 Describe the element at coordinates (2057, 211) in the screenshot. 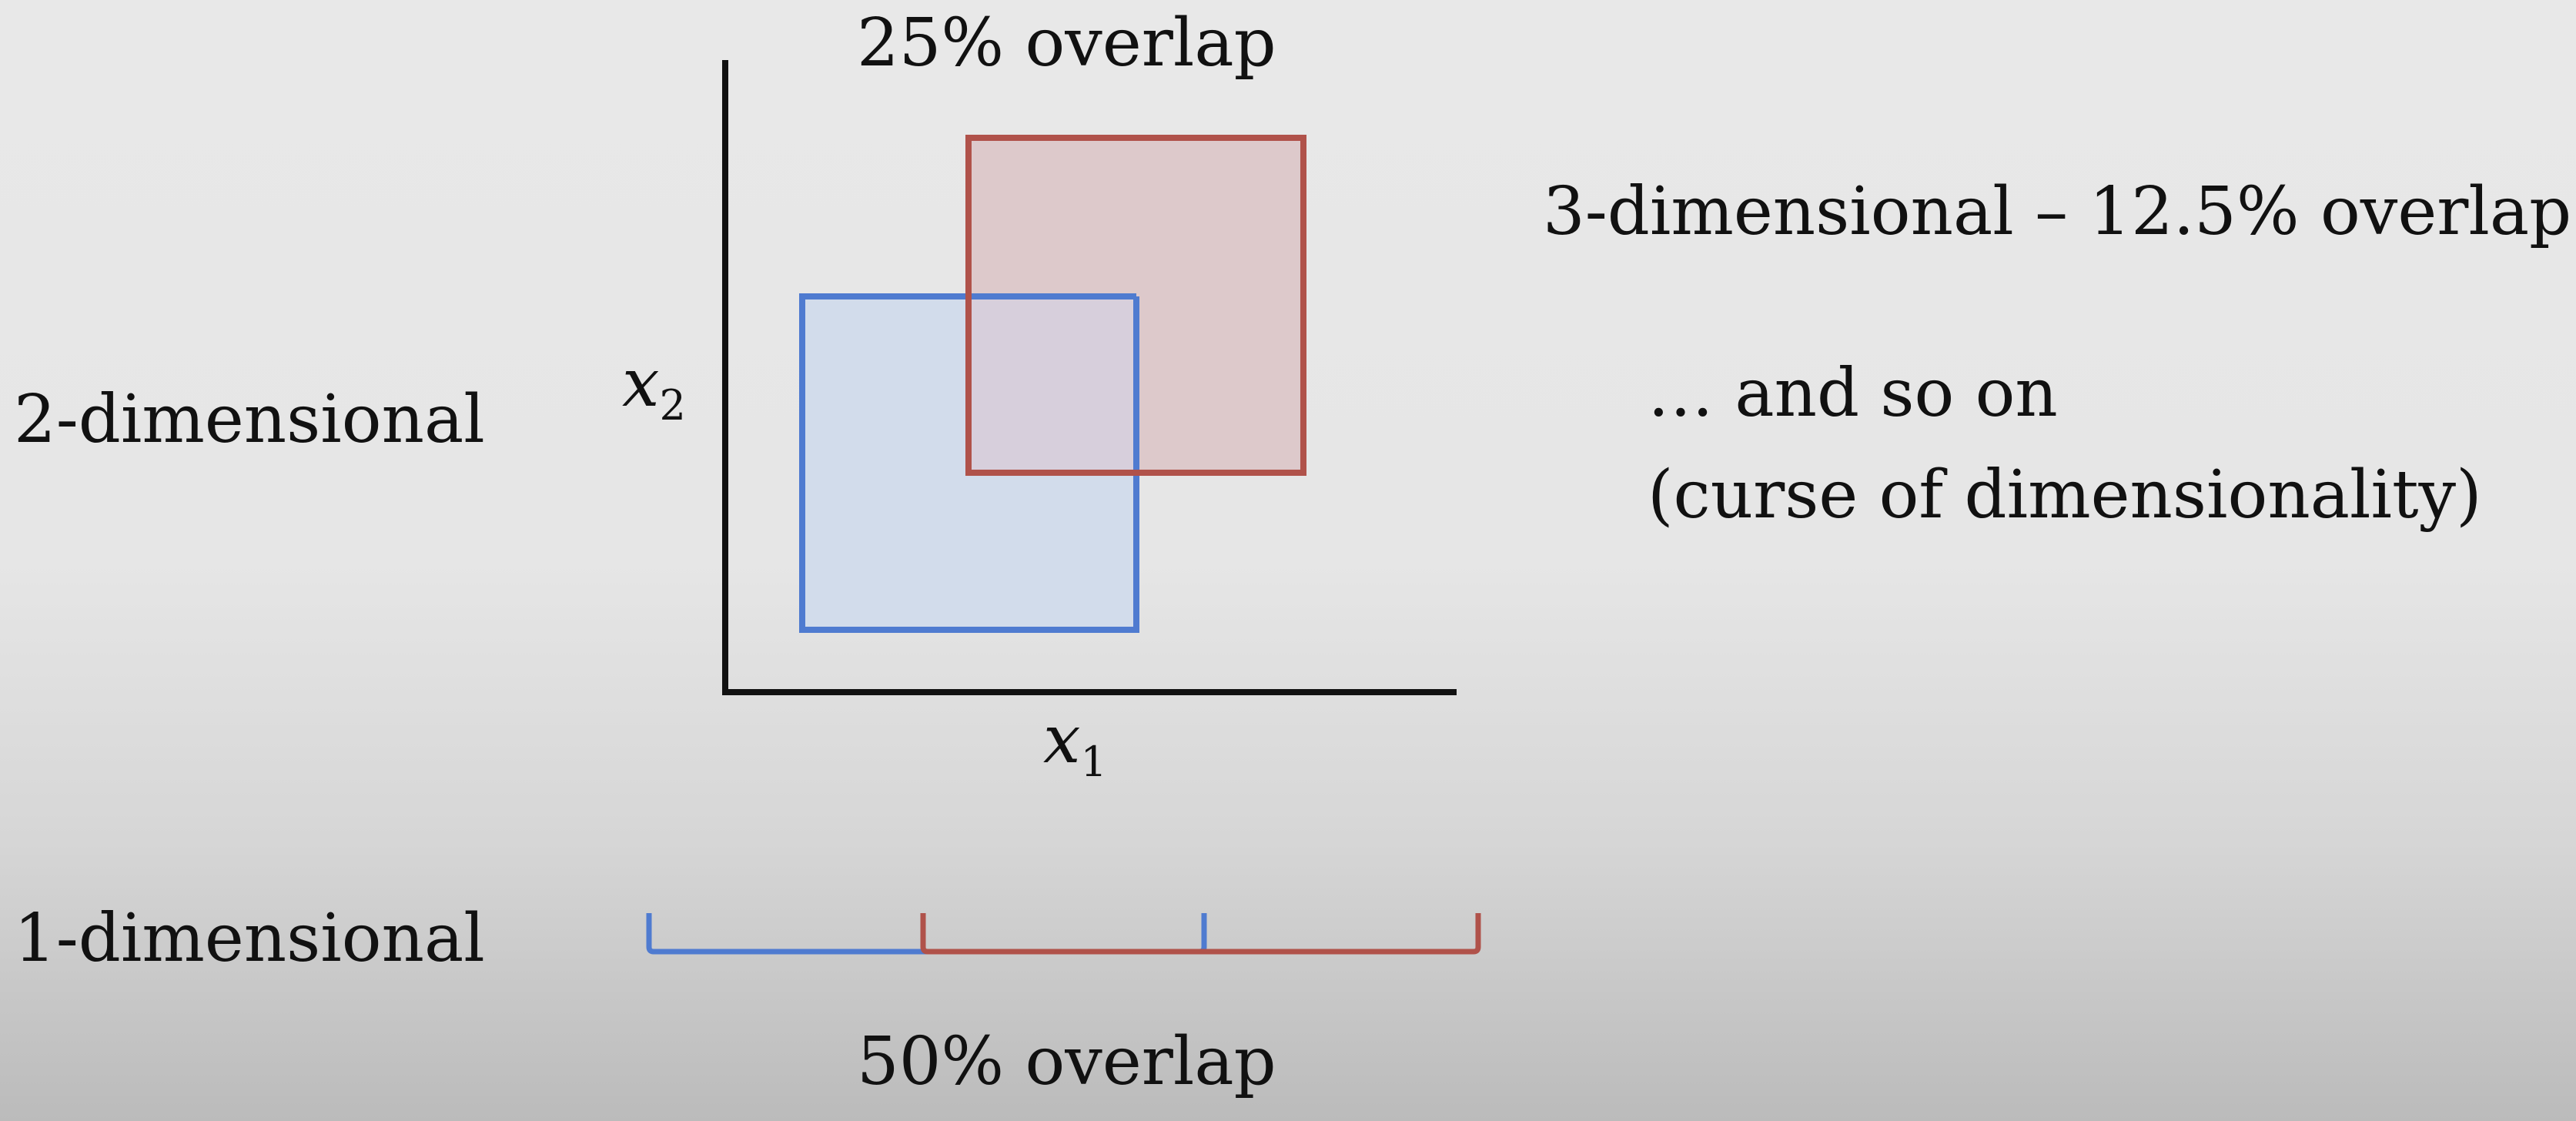

I see `three-dimensional-label: 3-dimensional – 12.5% overlap` at that location.